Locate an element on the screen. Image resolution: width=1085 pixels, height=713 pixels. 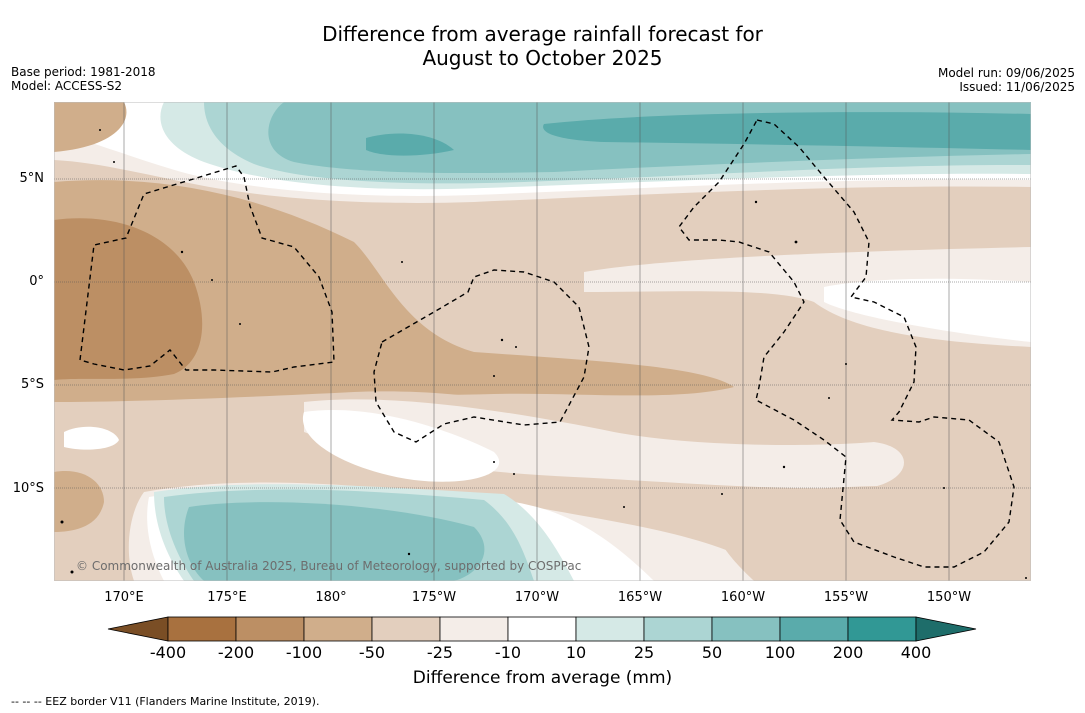
eez-kiribati-phoenix is located at coordinates (481, 356).